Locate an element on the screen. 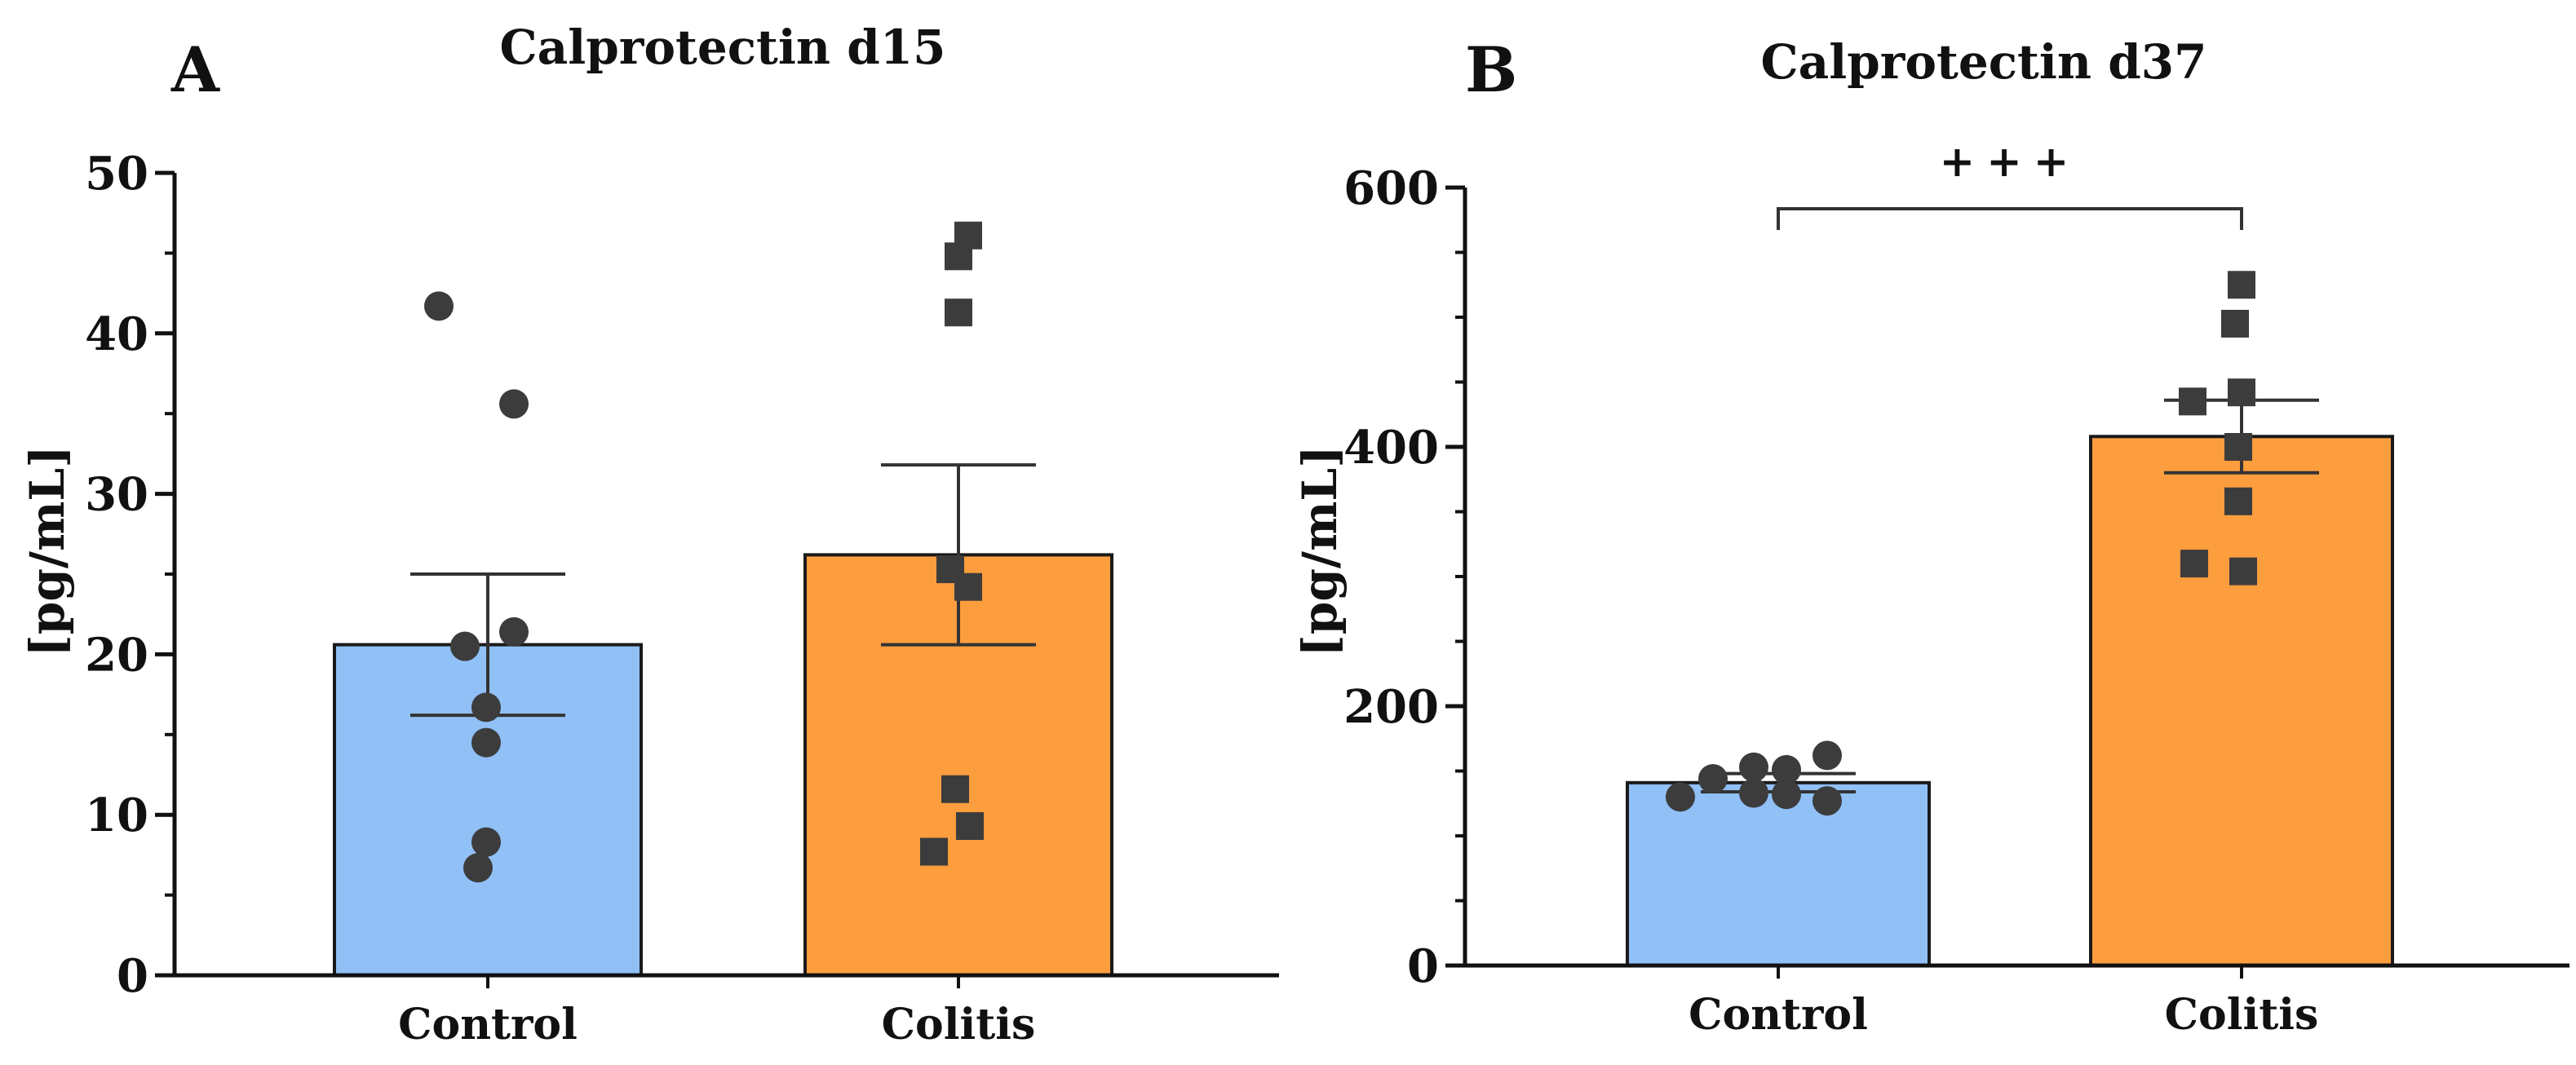  chart-title: Calprotectin d15 is located at coordinates (722, 48).